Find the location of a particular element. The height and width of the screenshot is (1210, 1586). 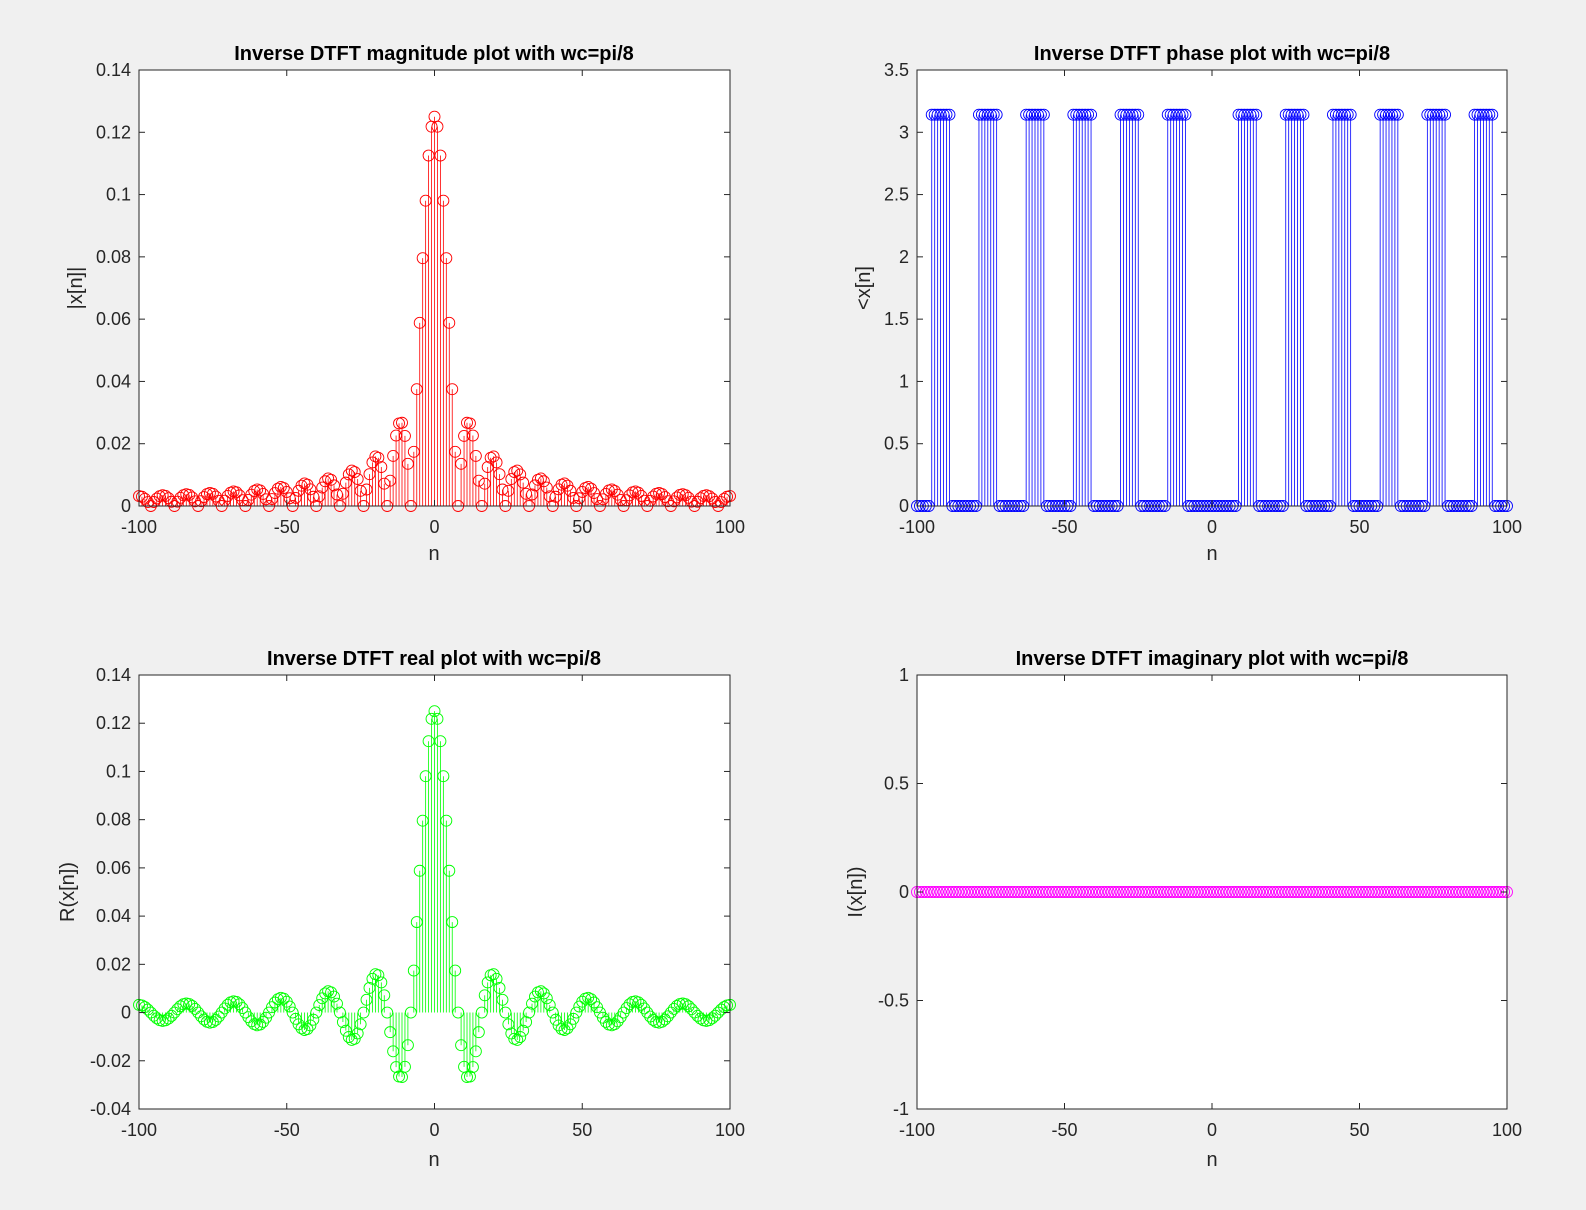

magnitude-ylabel: |x[n]| is located at coordinates (76, 288).